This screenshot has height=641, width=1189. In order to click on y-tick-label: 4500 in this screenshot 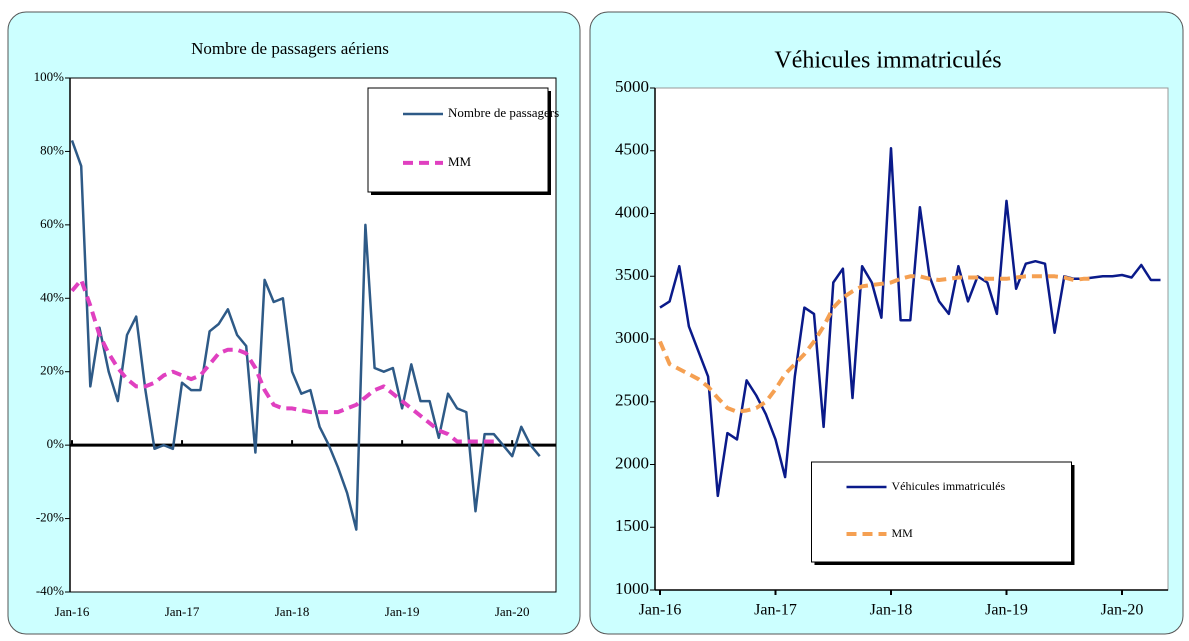, I will do `click(632, 149)`.